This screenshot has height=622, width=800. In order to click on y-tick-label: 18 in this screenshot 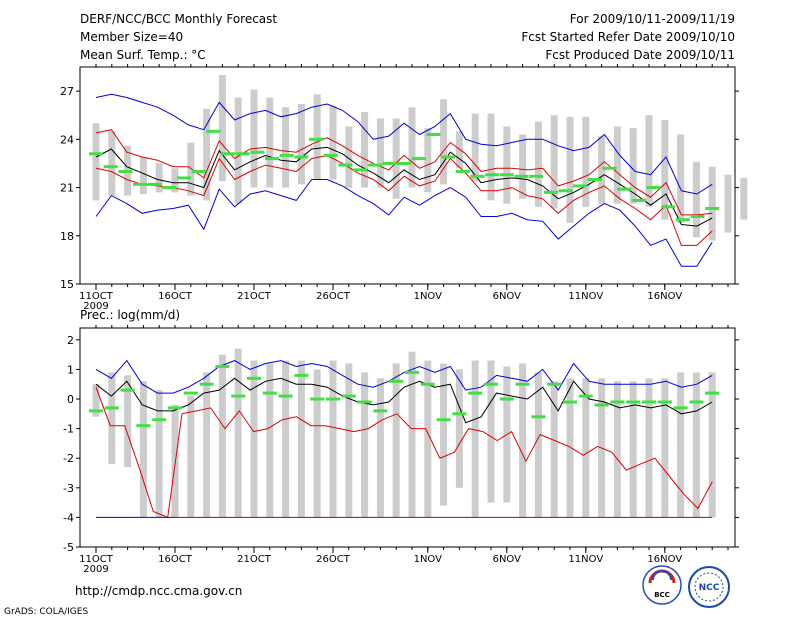, I will do `click(67, 236)`.